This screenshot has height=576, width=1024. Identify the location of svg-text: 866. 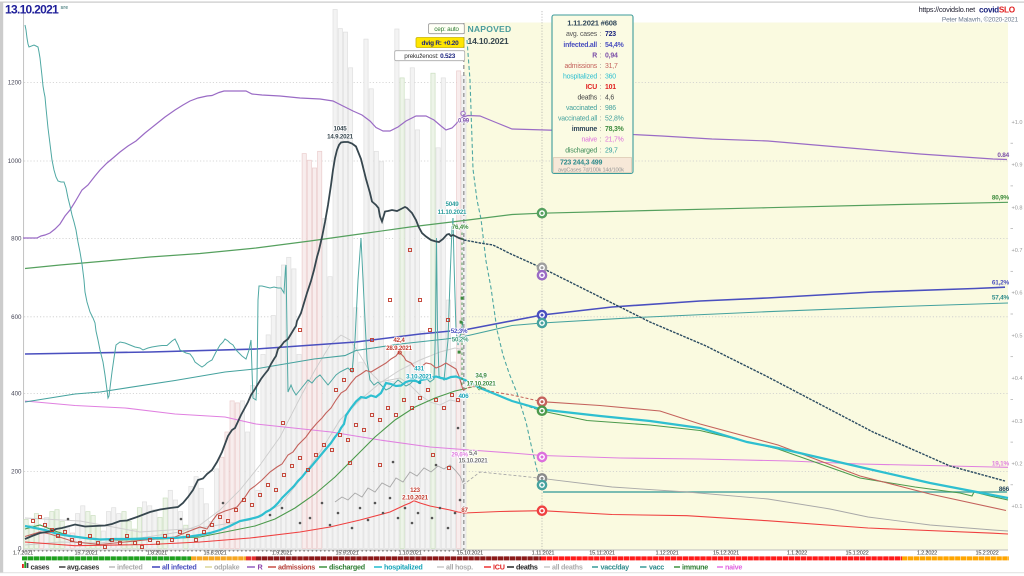
(1004, 489).